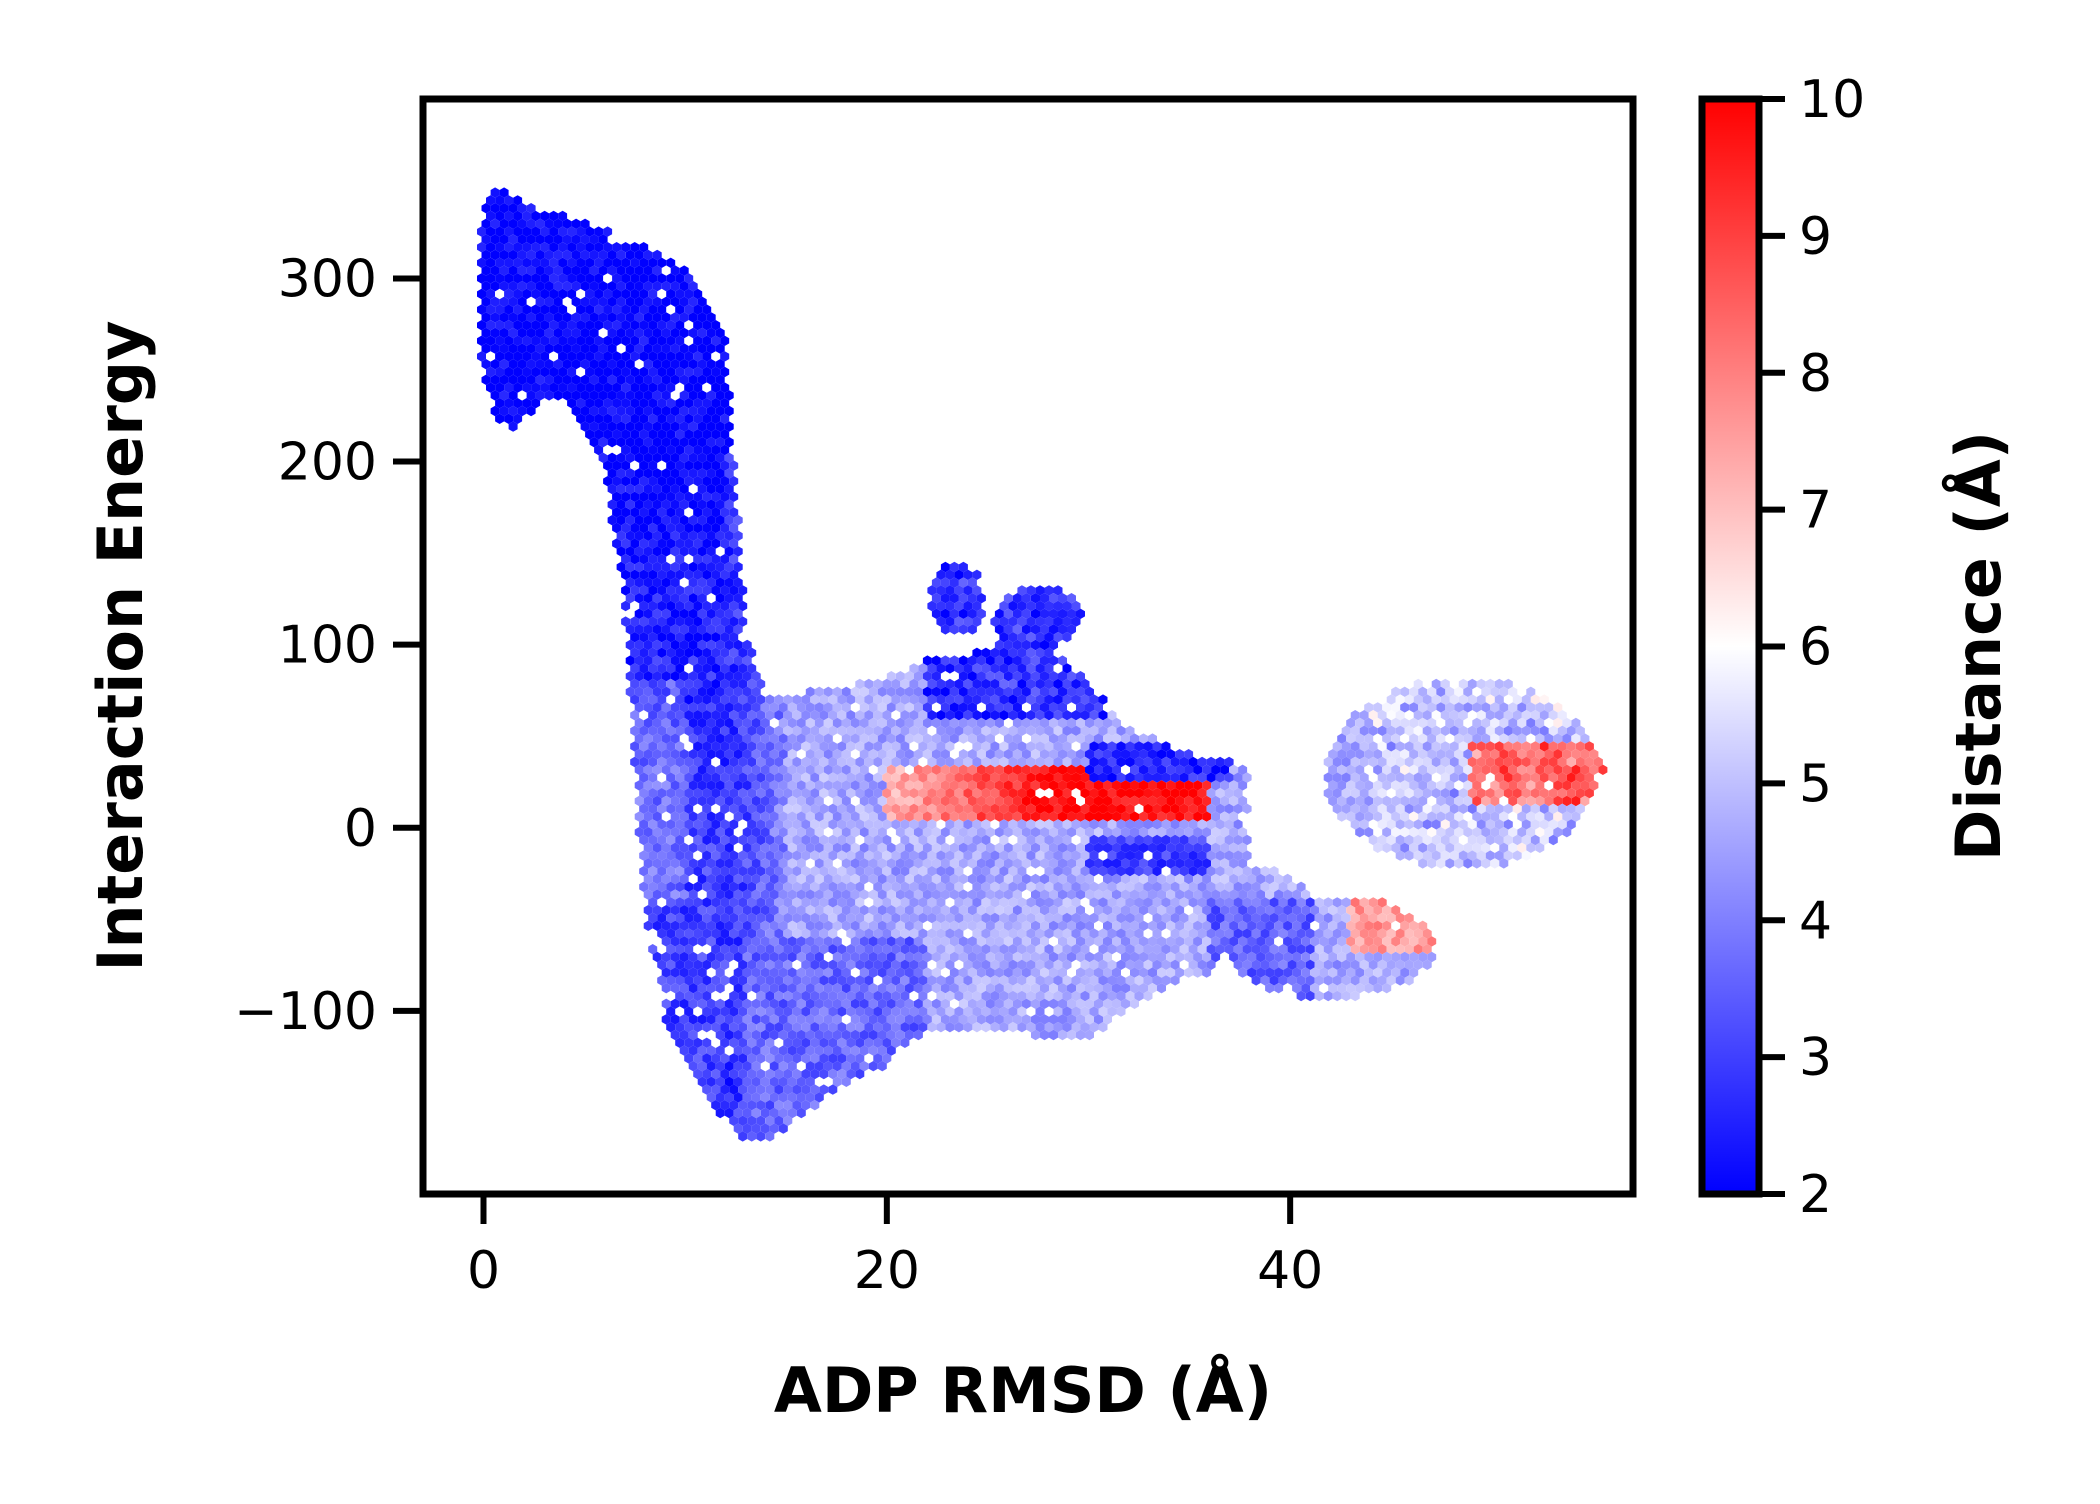 This screenshot has height=1504, width=2100. Describe the element at coordinates (1815, 237) in the screenshot. I see `colorbar-tick-label: 9` at that location.